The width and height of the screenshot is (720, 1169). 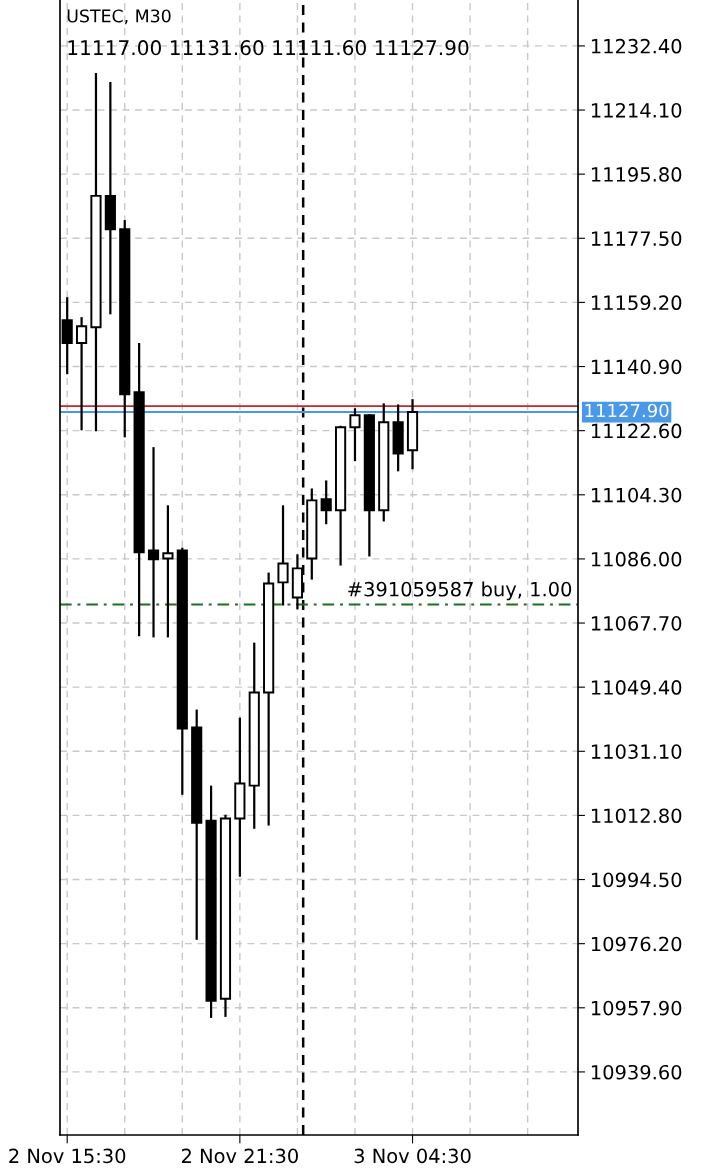 What do you see at coordinates (636, 174) in the screenshot?
I see `y-tick-label: 11195.80` at bounding box center [636, 174].